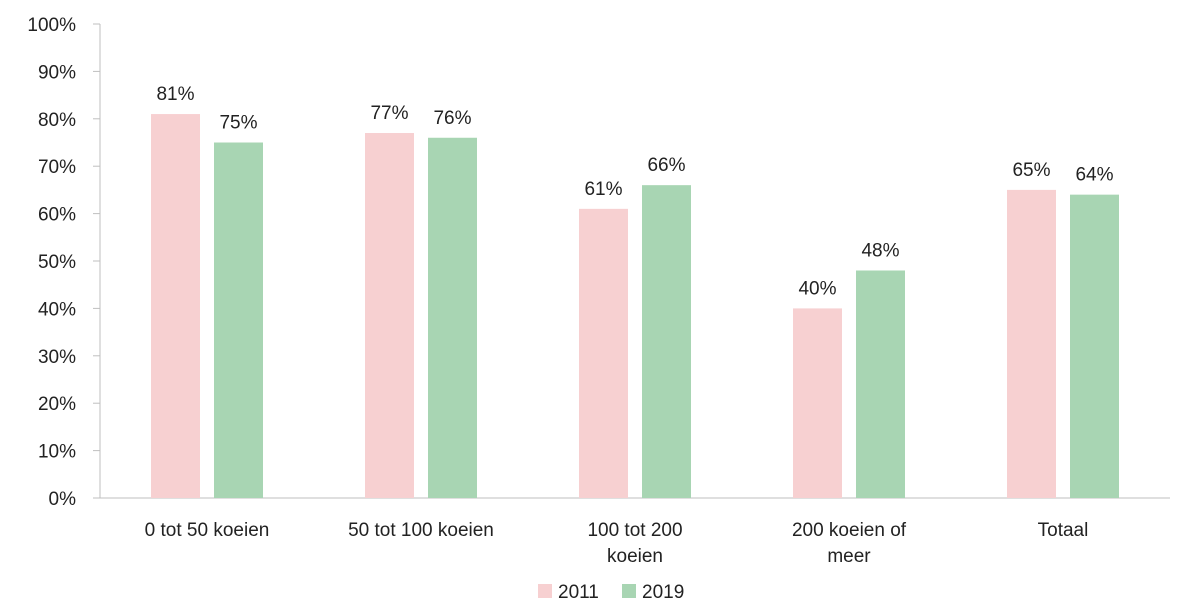  I want to click on data-label: 48%, so click(880, 250).